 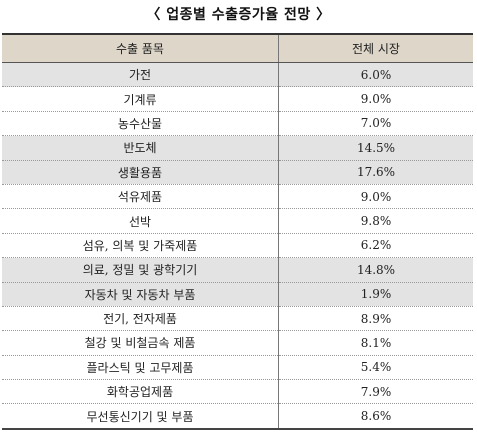 What do you see at coordinates (375, 172) in the screenshot?
I see `growth-rate-cell: 17.6%` at bounding box center [375, 172].